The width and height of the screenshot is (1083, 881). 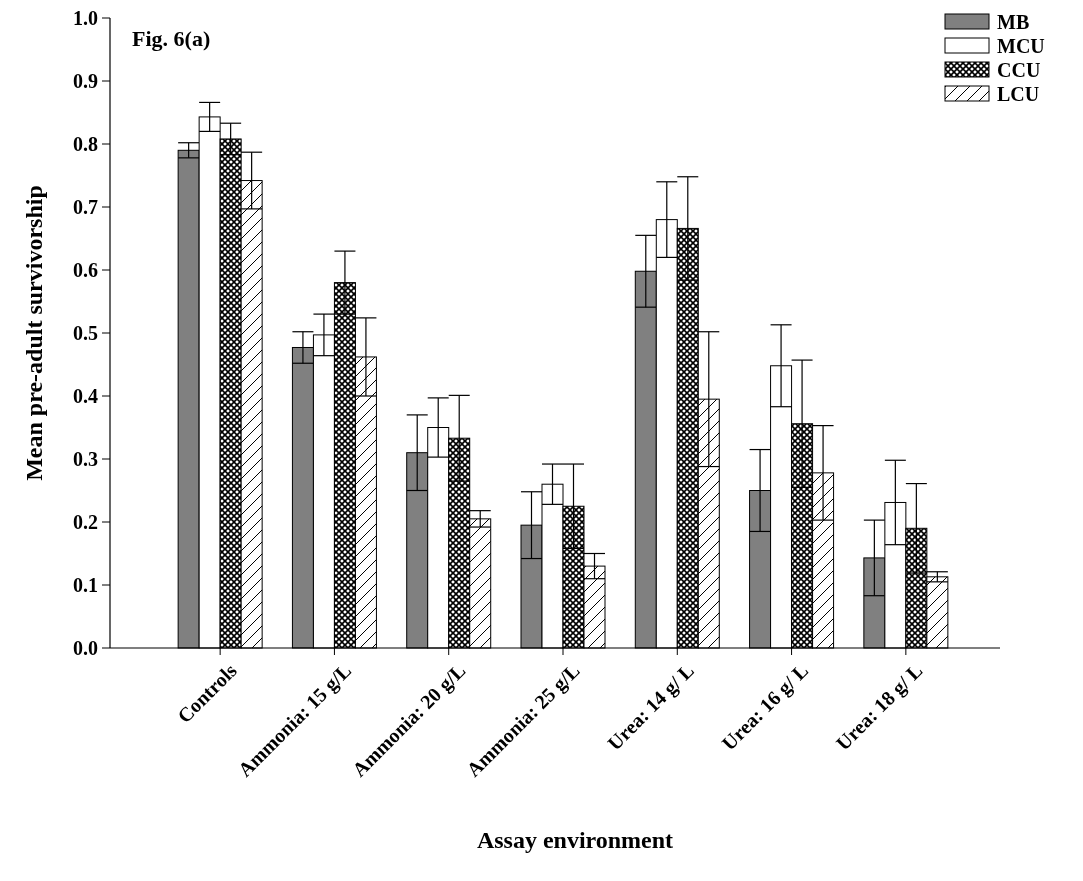 What do you see at coordinates (85, 585) in the screenshot?
I see `y-tick-label: 0.1` at bounding box center [85, 585].